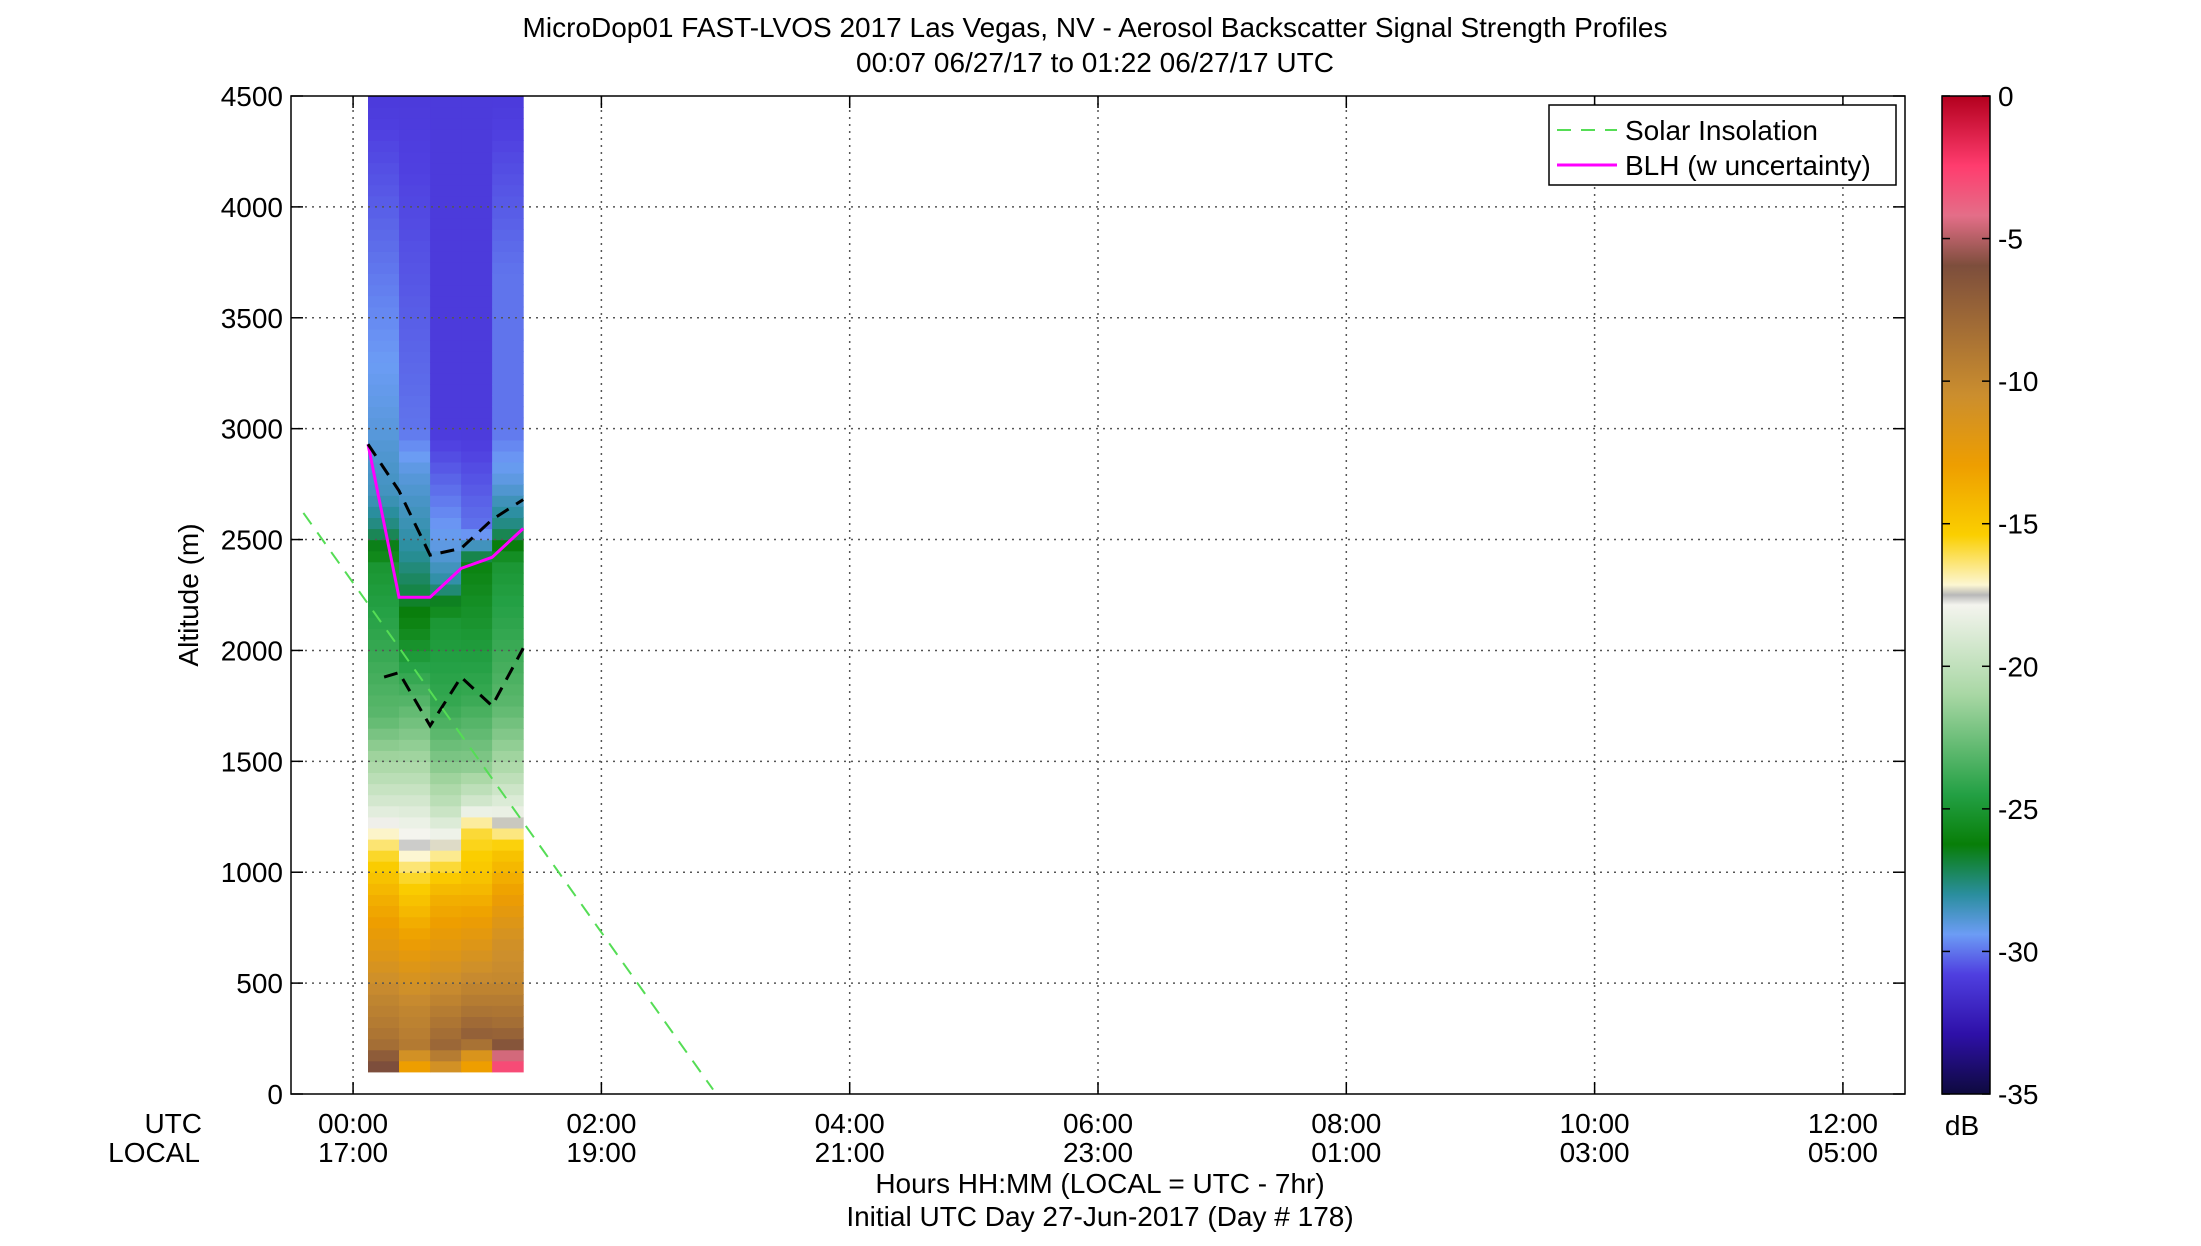 Image resolution: width=2201 pixels, height=1246 pixels. I want to click on colorbar-tick-label: -25, so click(2018, 809).